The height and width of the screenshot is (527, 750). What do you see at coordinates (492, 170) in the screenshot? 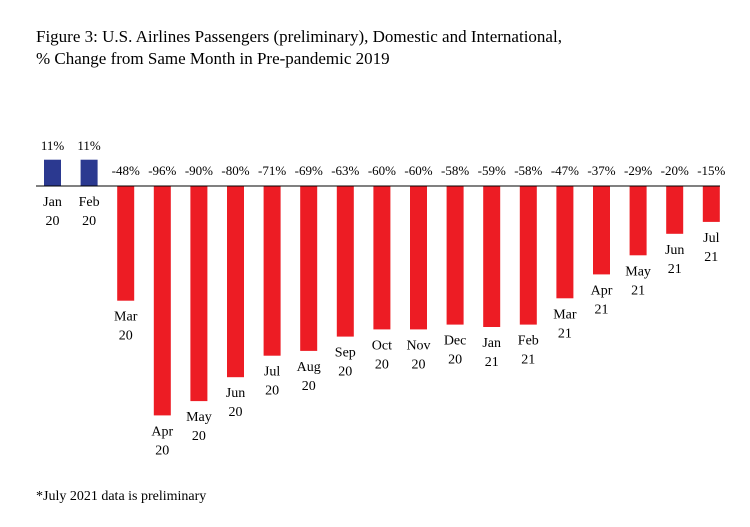
I see `value-label: -59%` at bounding box center [492, 170].